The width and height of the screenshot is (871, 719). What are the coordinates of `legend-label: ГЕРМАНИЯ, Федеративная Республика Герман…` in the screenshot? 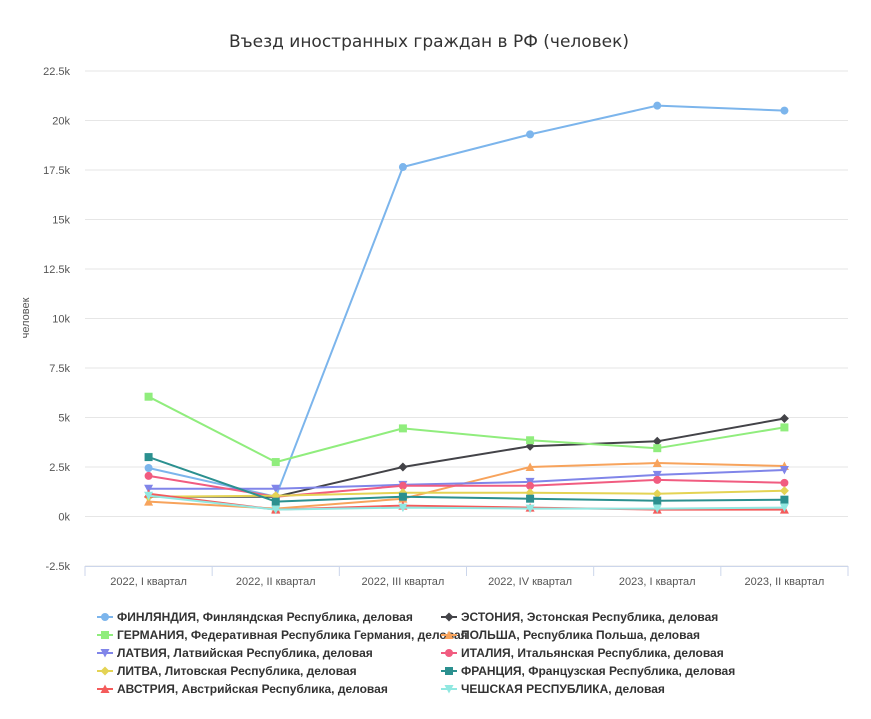 It's located at (292, 635).